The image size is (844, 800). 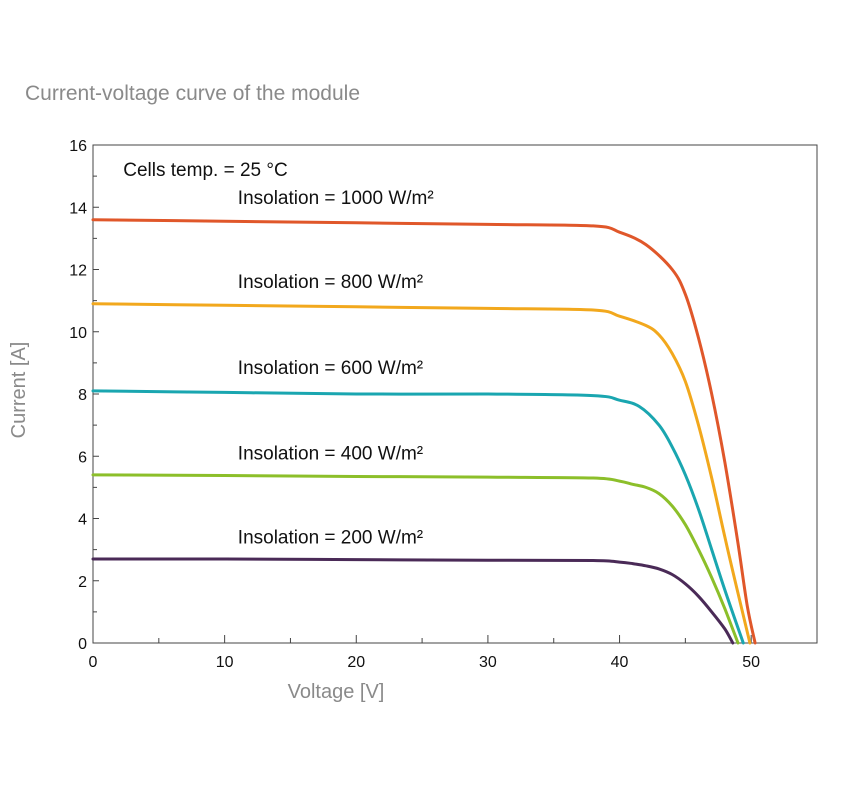 I want to click on series-label-1: Insolation = 1000 W/m², so click(x=336, y=198).